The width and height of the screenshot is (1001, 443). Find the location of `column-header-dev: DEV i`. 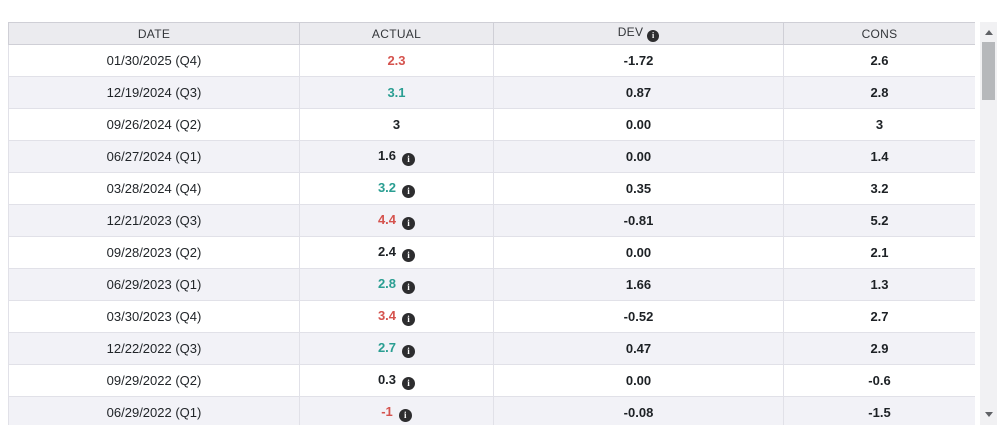

column-header-dev: DEV i is located at coordinates (638, 33).